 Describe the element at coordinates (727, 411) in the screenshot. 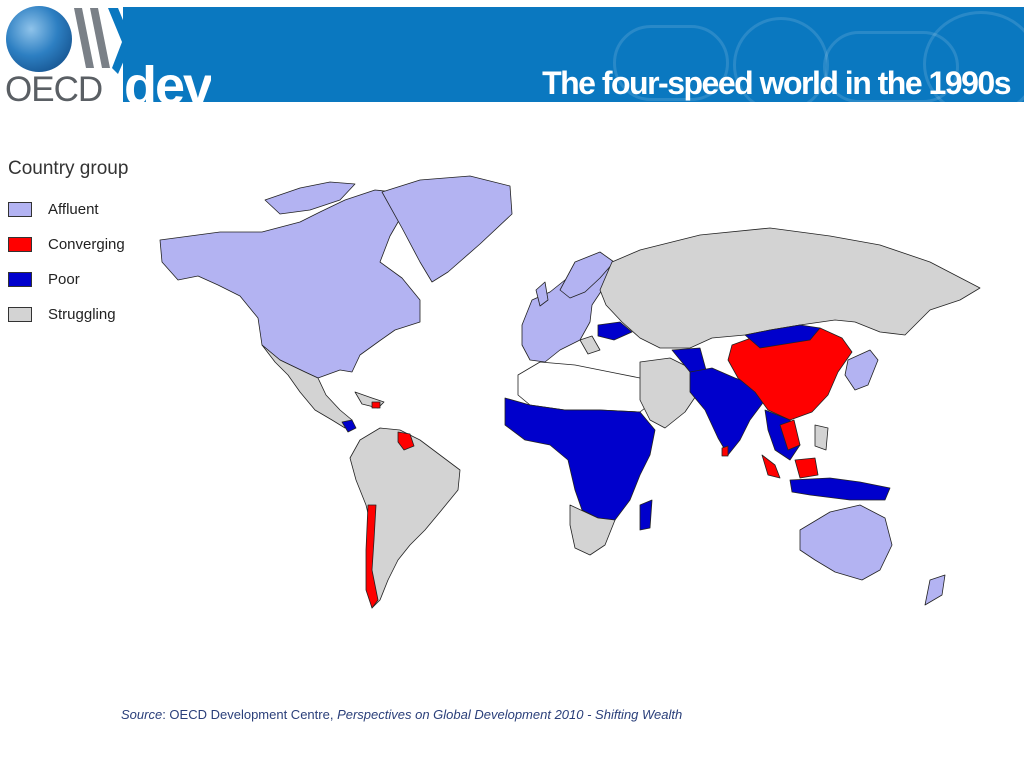

I see `region-south-asia` at that location.